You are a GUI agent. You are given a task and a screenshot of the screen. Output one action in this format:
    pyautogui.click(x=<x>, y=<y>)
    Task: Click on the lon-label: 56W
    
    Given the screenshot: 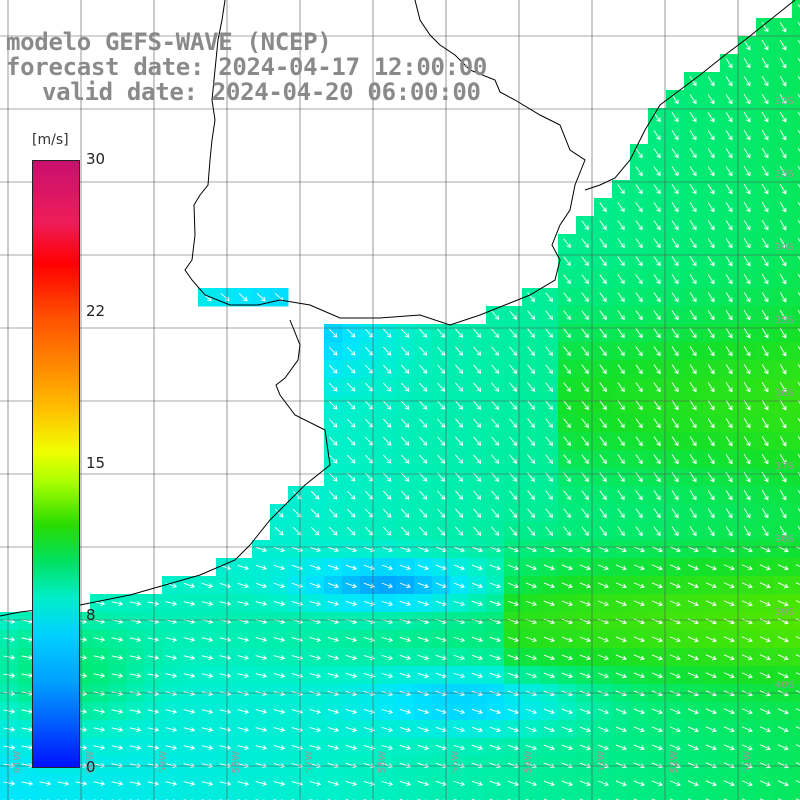 What is the action you would take?
    pyautogui.click(x=382, y=762)
    